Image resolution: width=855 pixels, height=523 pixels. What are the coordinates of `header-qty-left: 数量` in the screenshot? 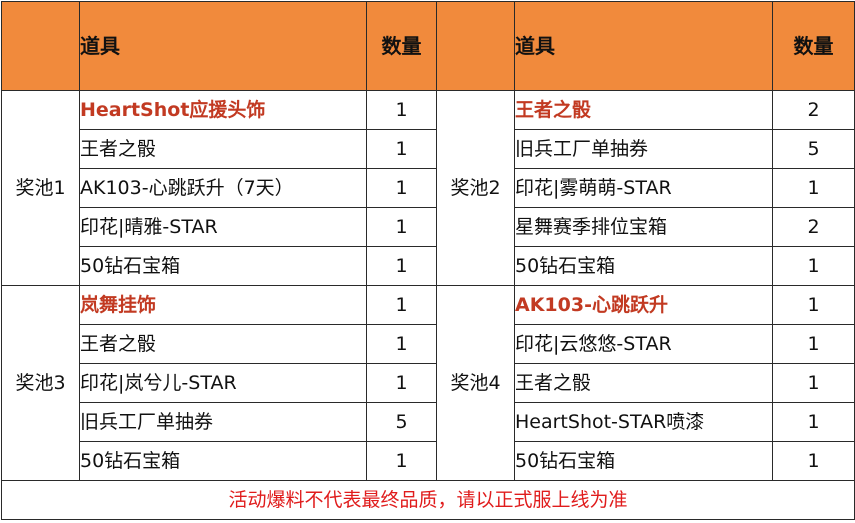 It's located at (401, 46).